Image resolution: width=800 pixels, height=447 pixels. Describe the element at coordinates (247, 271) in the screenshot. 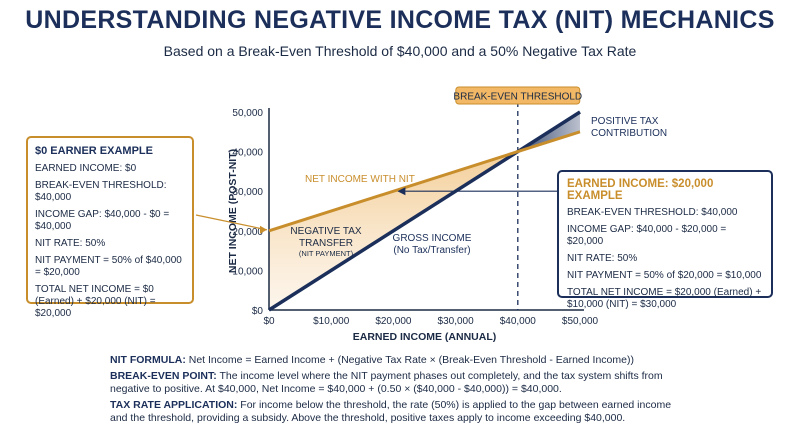

I see `y-tick-label: 10,000` at that location.